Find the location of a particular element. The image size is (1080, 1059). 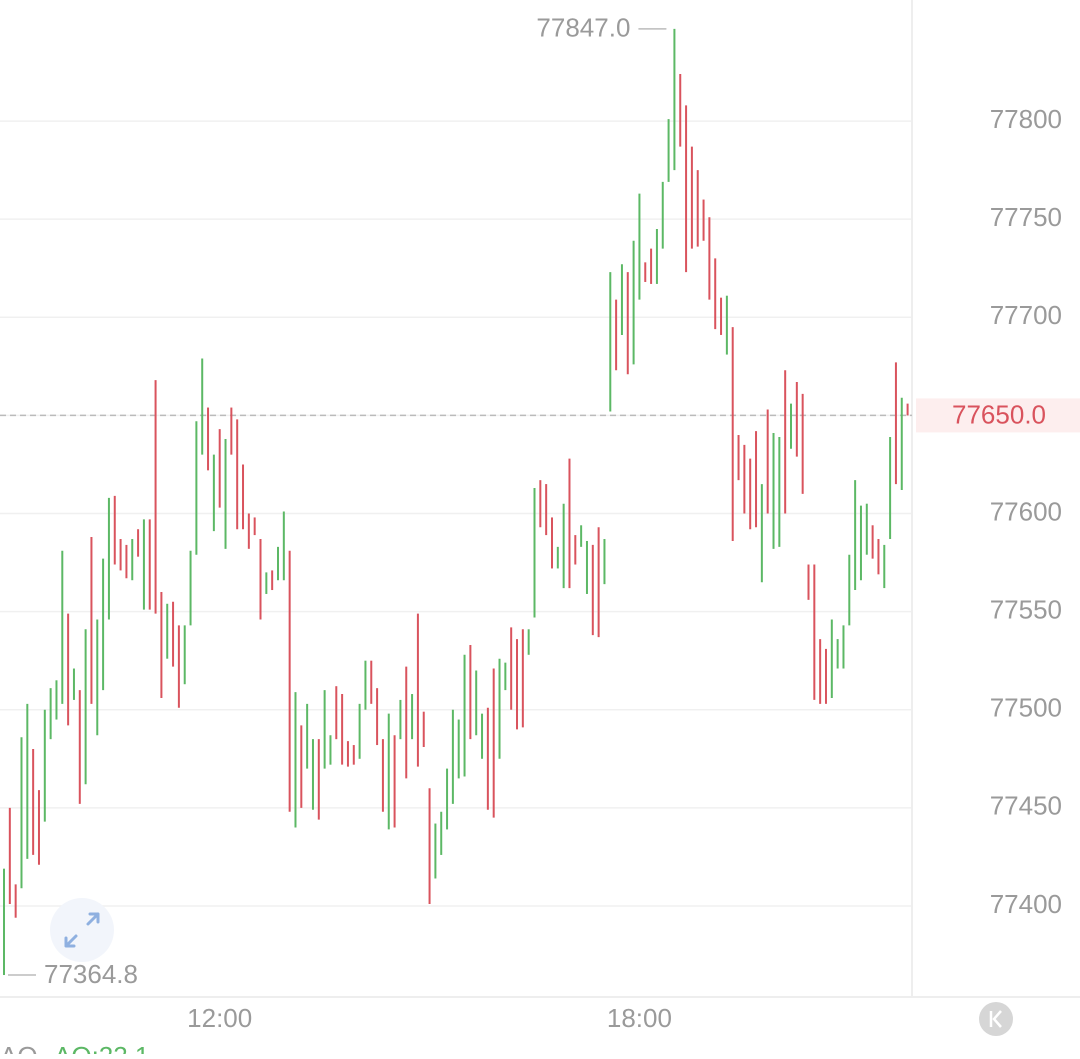

min-label: 77364.8 is located at coordinates (91, 974).